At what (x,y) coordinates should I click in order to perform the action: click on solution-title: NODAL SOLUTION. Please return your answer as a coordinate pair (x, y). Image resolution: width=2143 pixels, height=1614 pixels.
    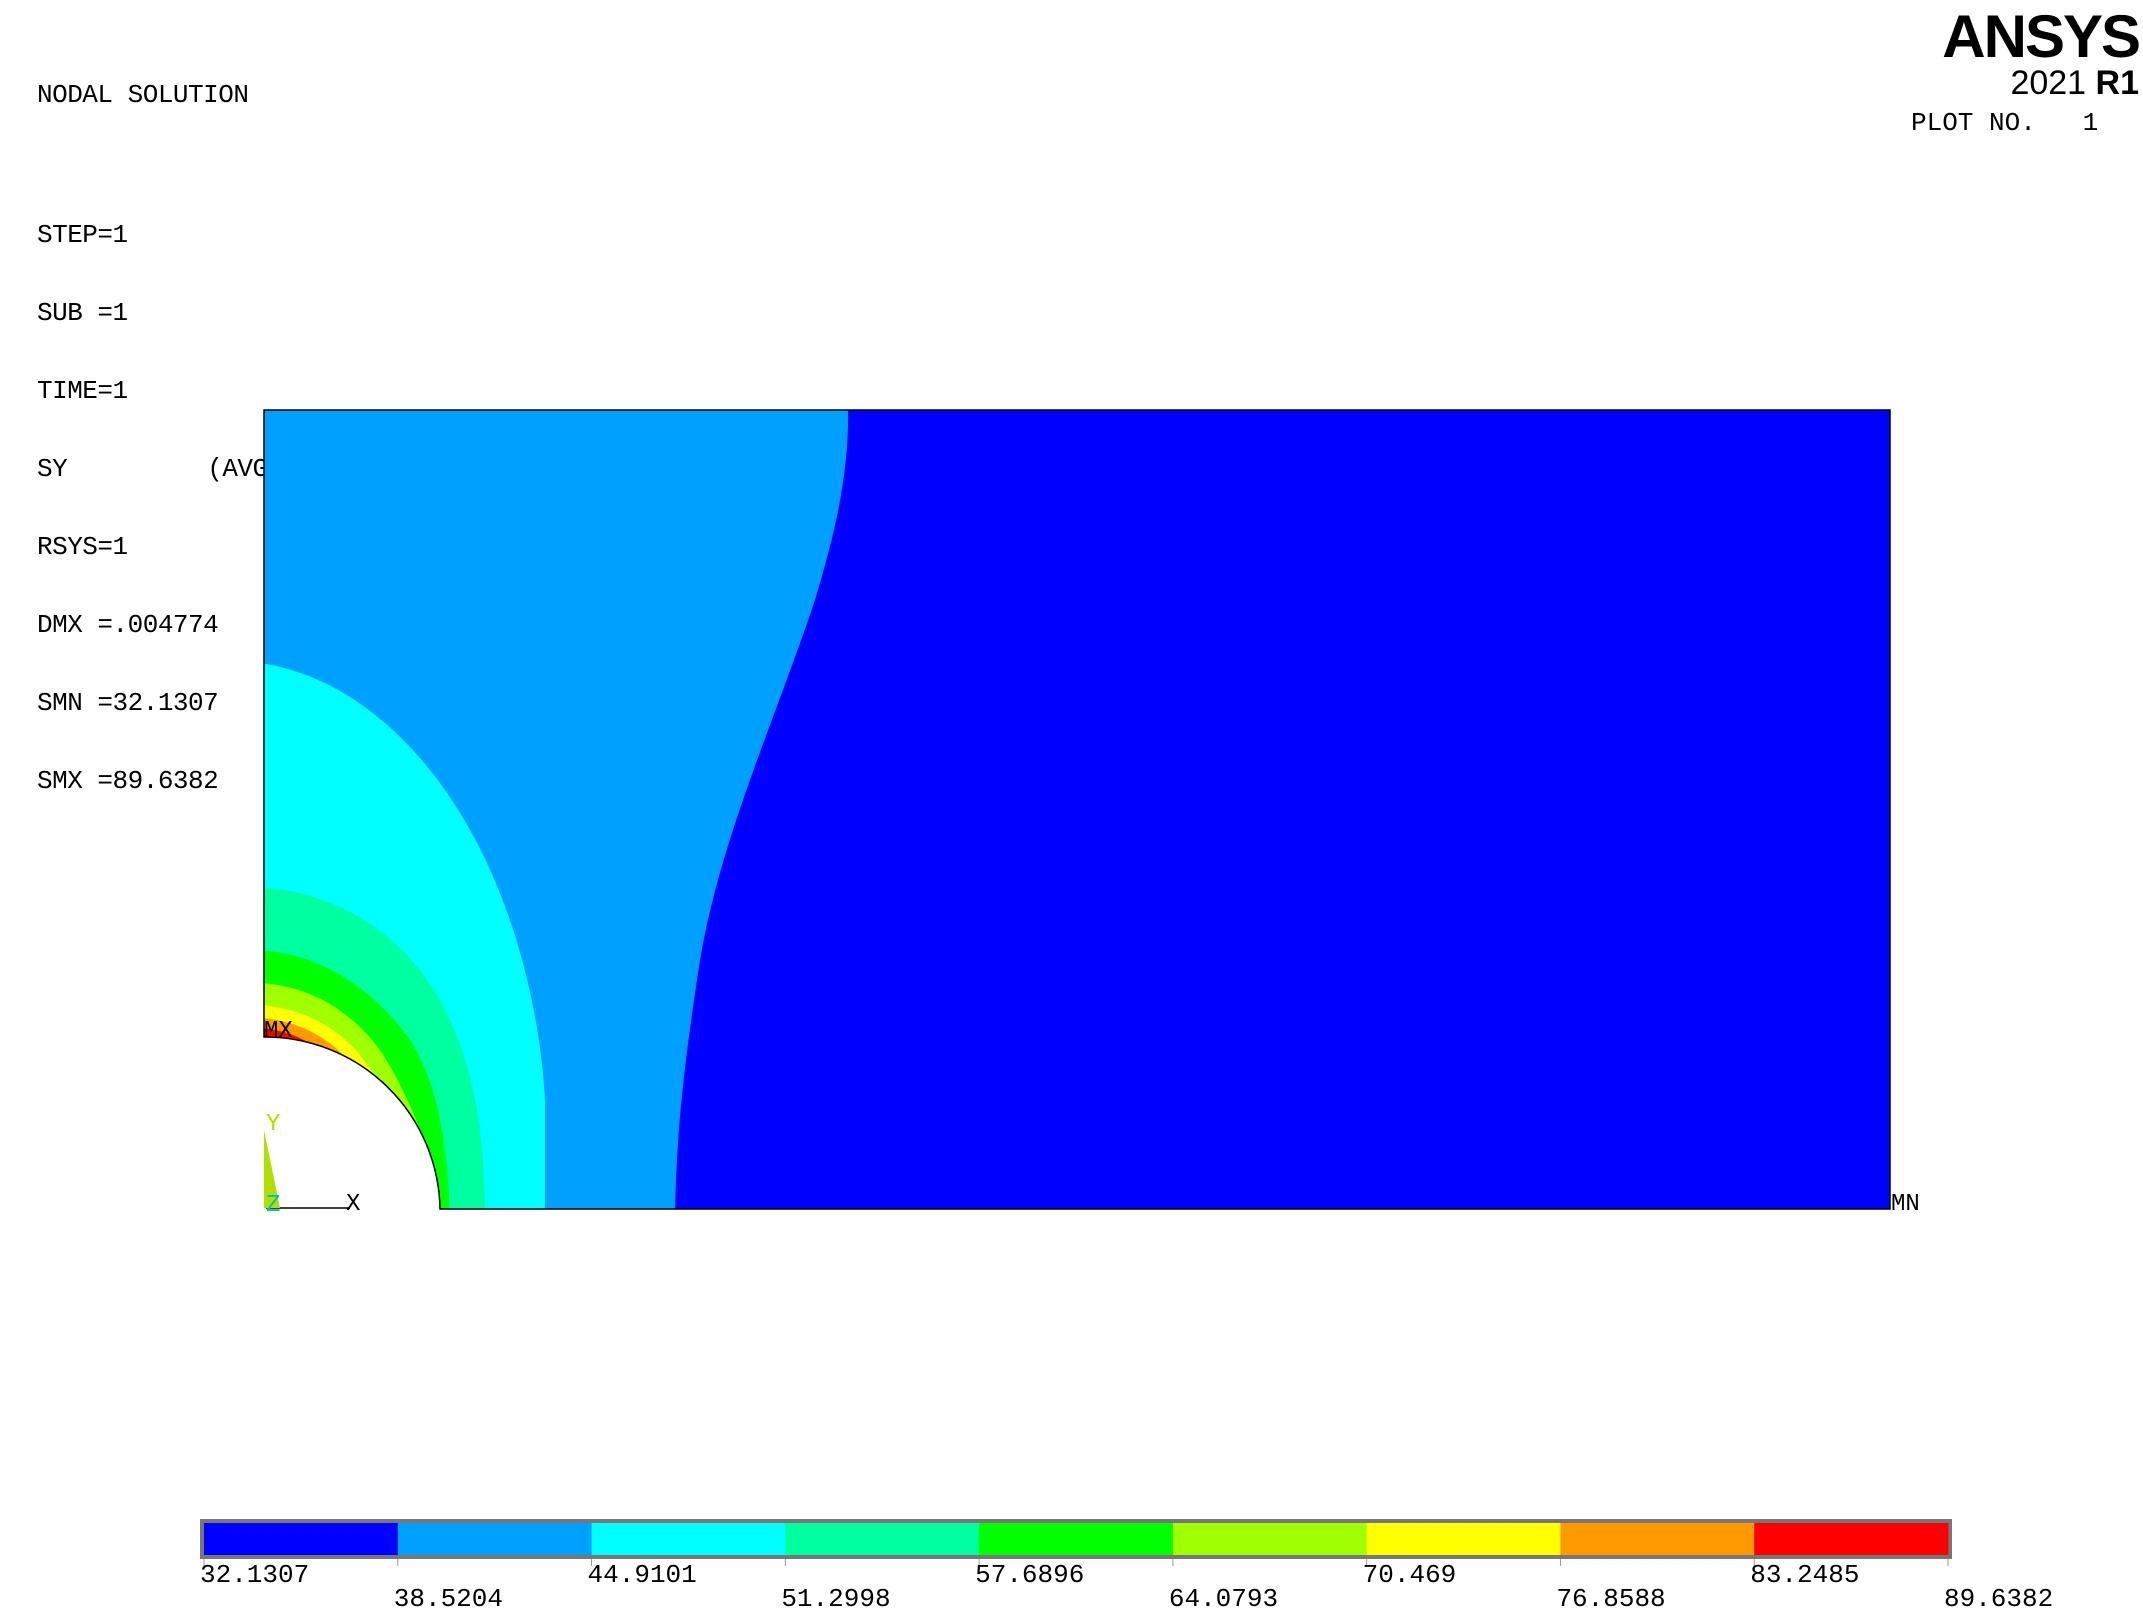
    Looking at the image, I should click on (143, 95).